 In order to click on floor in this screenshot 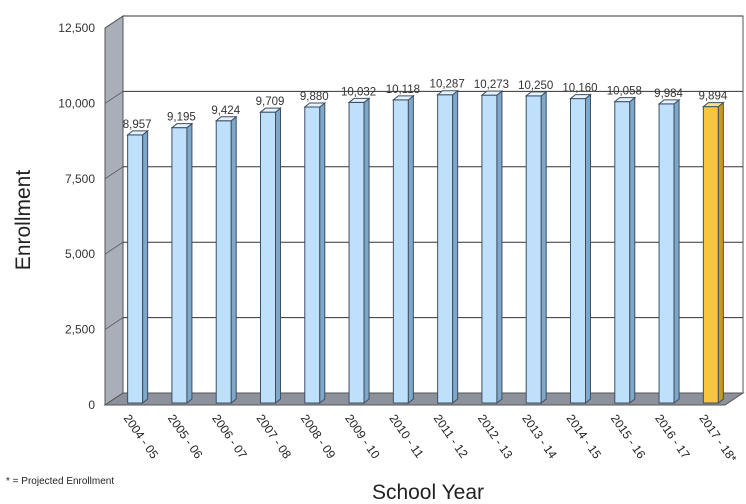, I will do `click(424, 399)`.